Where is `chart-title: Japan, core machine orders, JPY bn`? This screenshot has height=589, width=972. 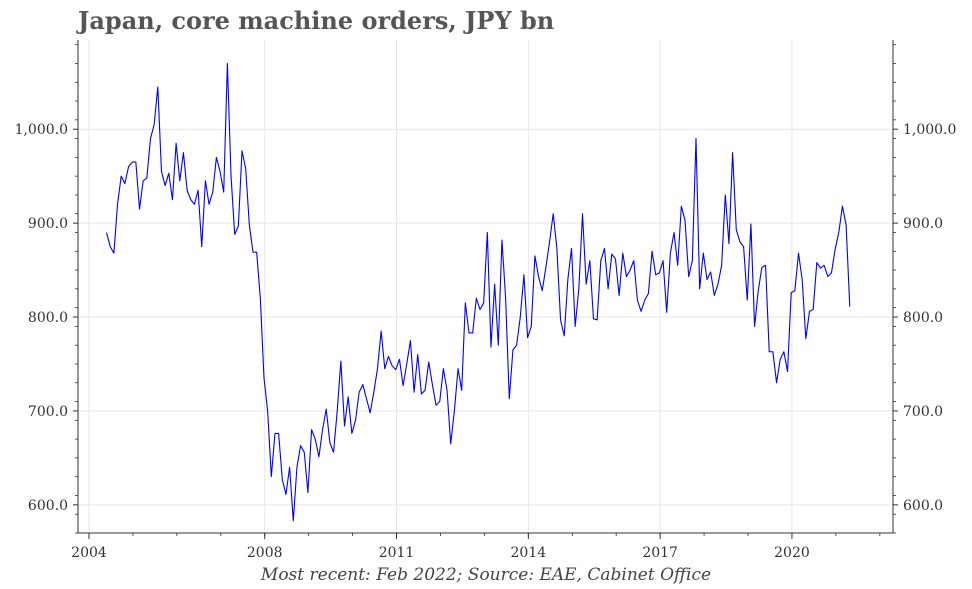 chart-title: Japan, core machine orders, JPY bn is located at coordinates (316, 20).